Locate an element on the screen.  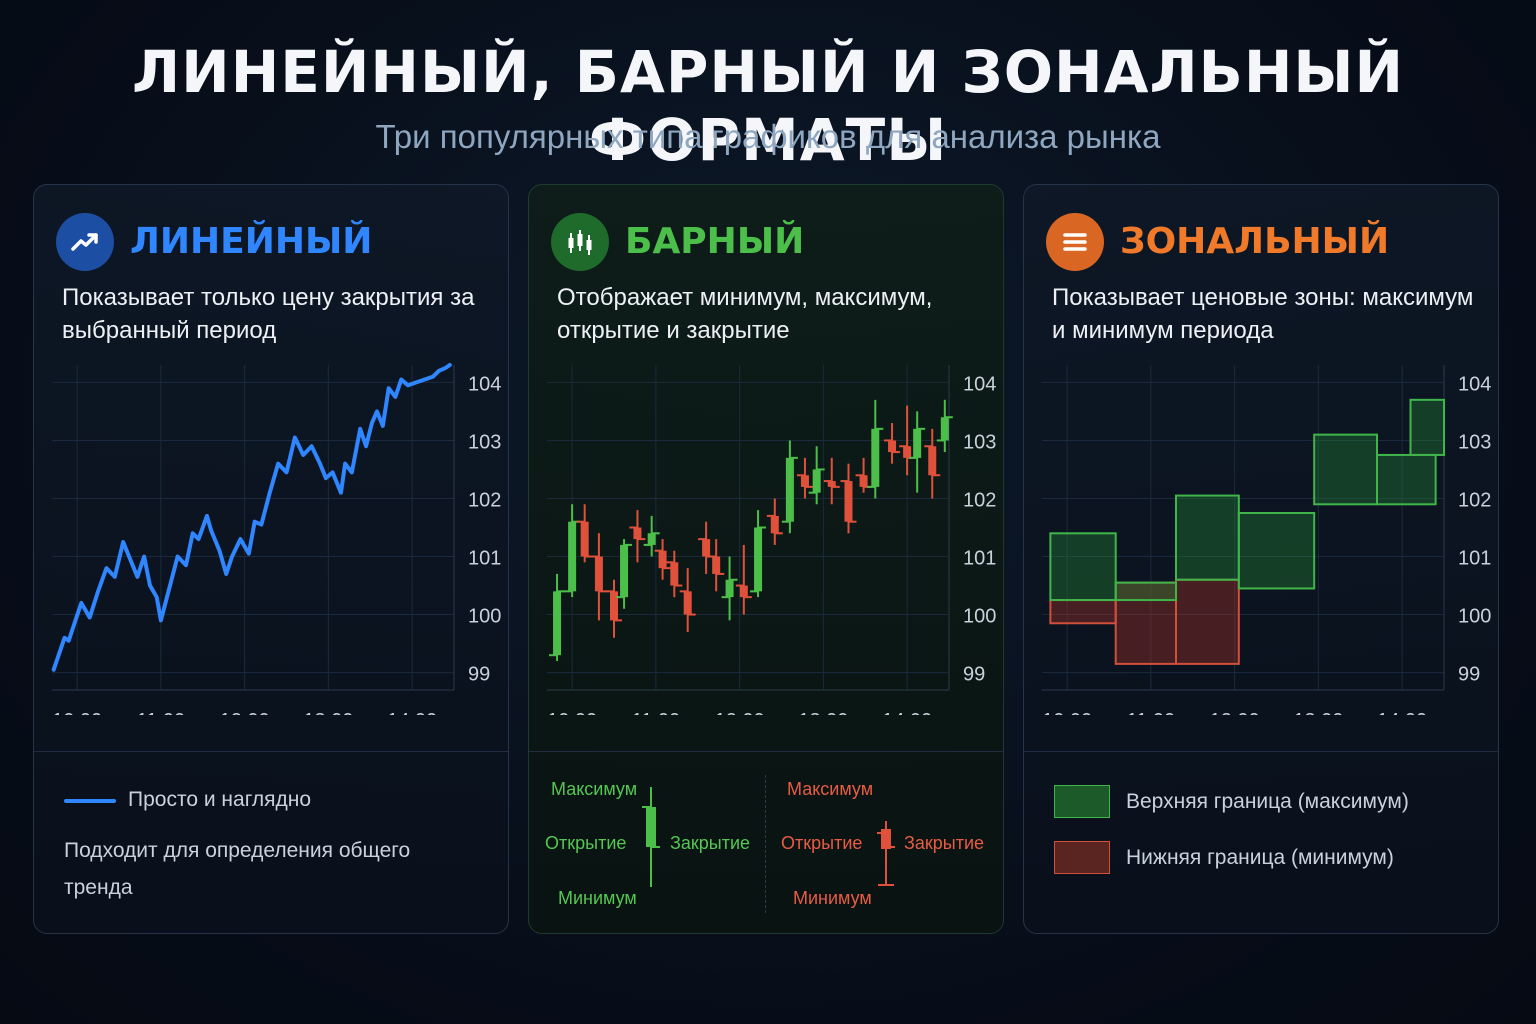
bull-high-label: Максимум is located at coordinates (594, 789).